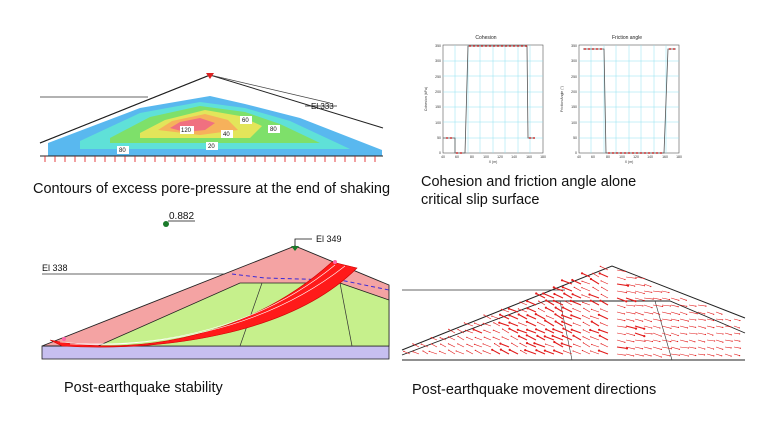 Image resolution: width=769 pixels, height=425 pixels. What do you see at coordinates (310, 282) in the screenshot?
I see `phreatic-line` at bounding box center [310, 282].